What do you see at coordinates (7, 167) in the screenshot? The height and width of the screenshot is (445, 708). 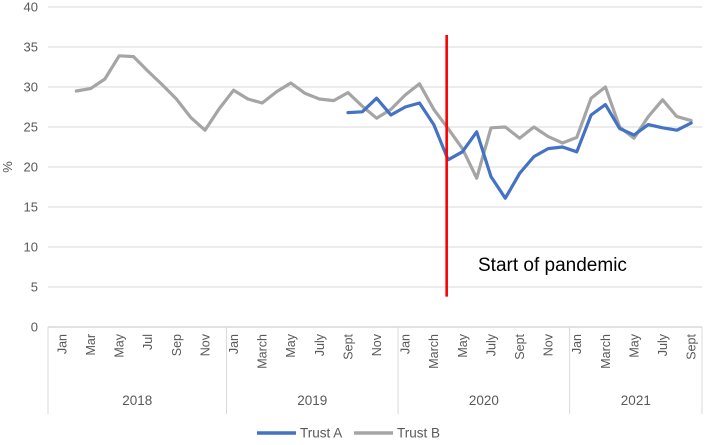 I see `y-axis-title: %` at bounding box center [7, 167].